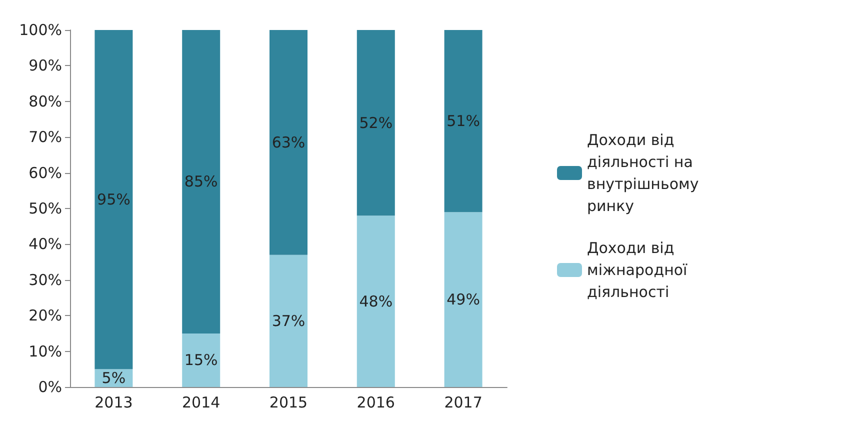 This screenshot has height=432, width=847. I want to click on data-label: 85%, so click(201, 181).